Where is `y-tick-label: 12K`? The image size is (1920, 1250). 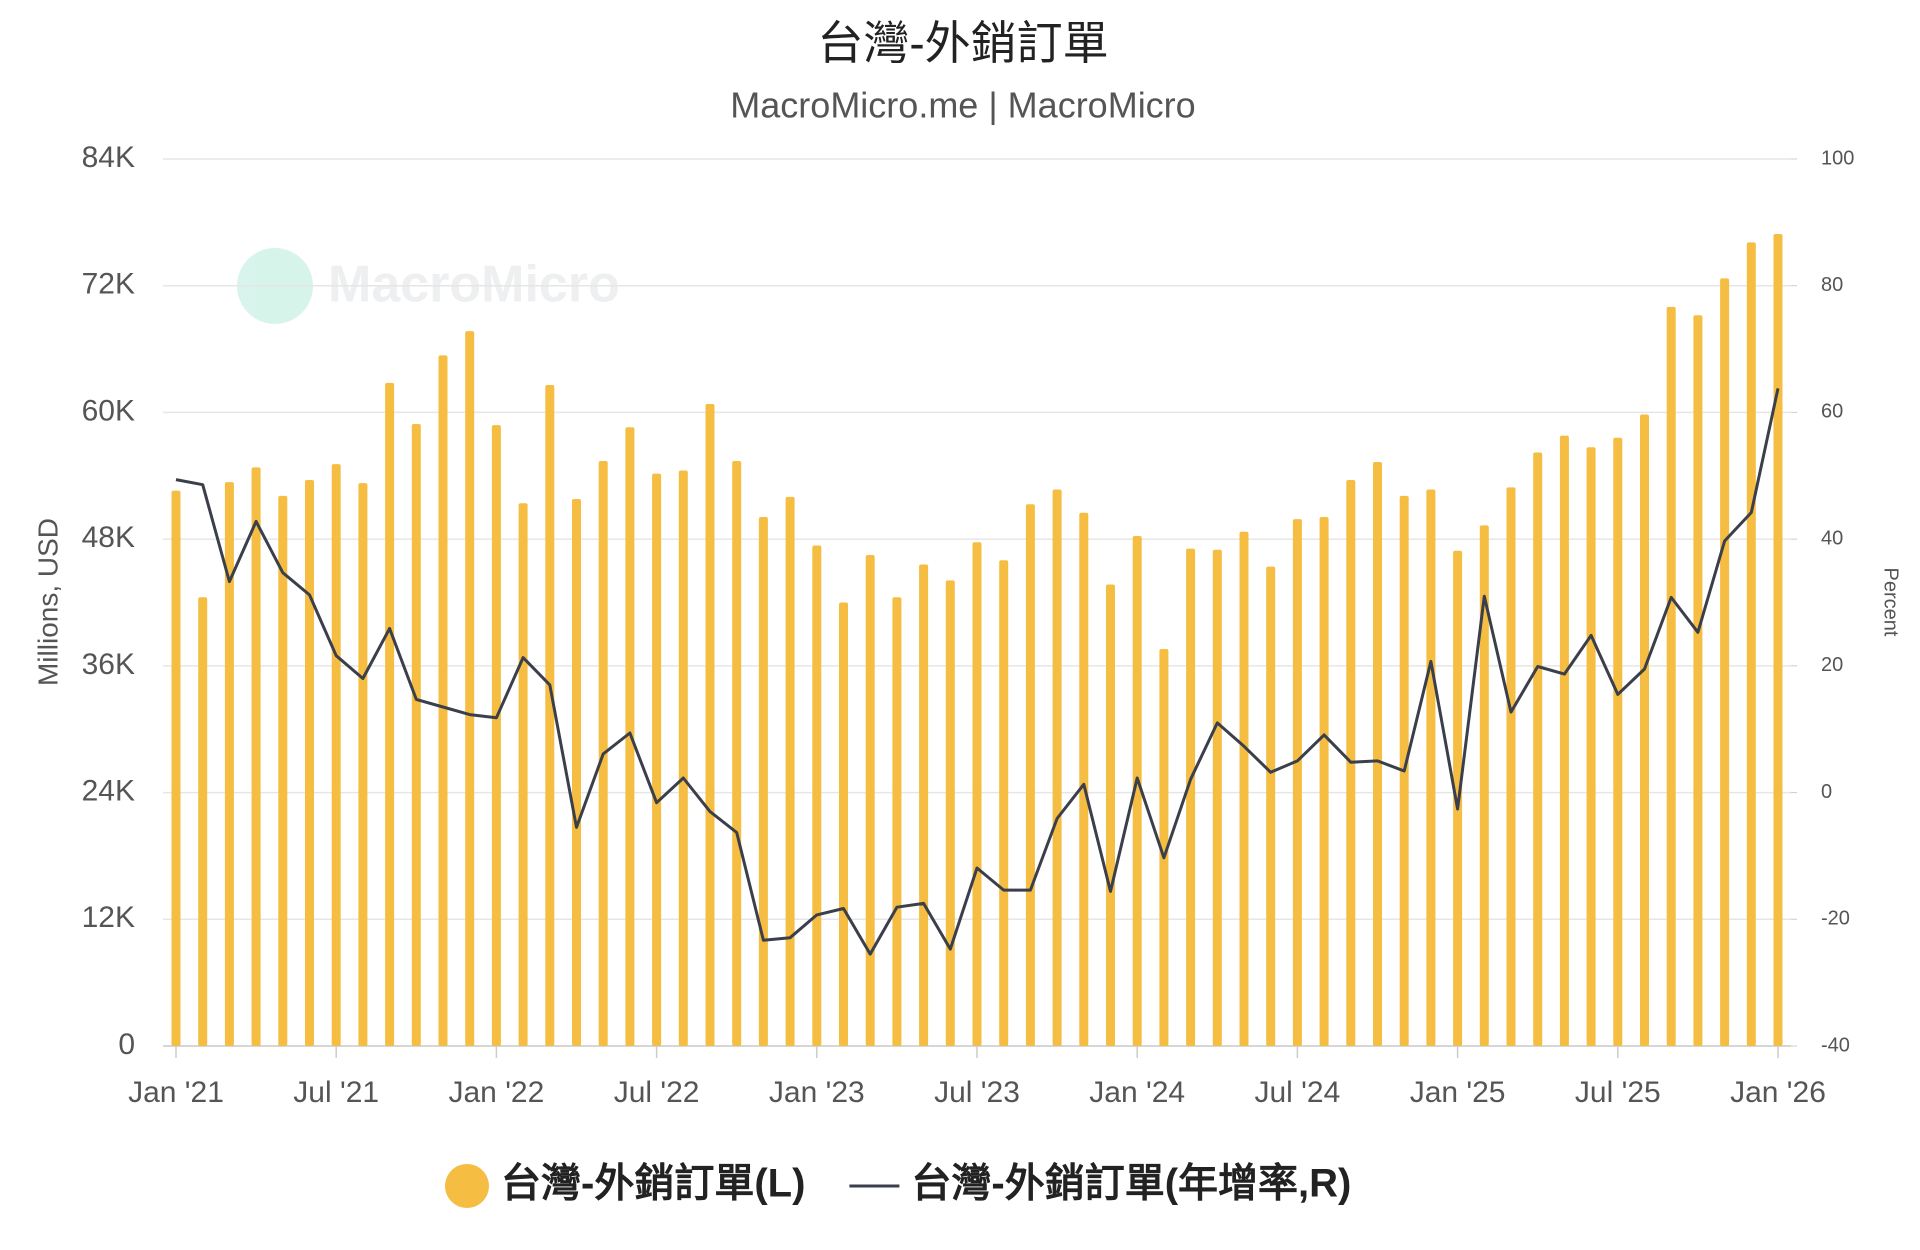
y-tick-label: 12K is located at coordinates (108, 917).